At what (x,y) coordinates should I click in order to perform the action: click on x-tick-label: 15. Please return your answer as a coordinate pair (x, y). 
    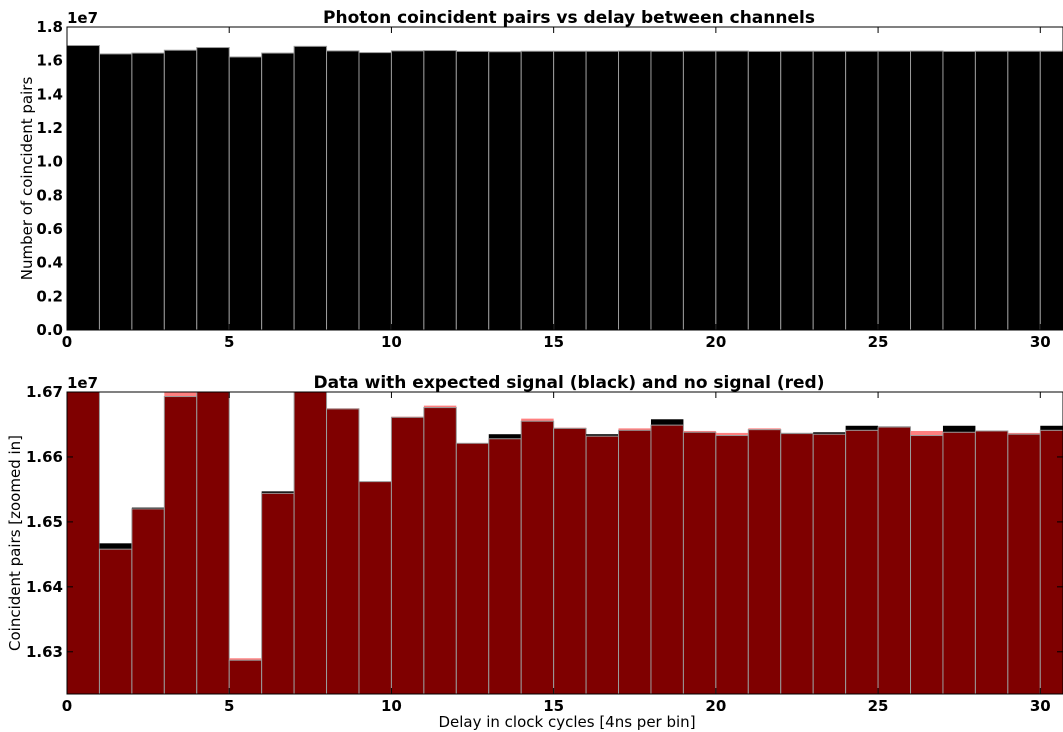
    Looking at the image, I should click on (553, 706).